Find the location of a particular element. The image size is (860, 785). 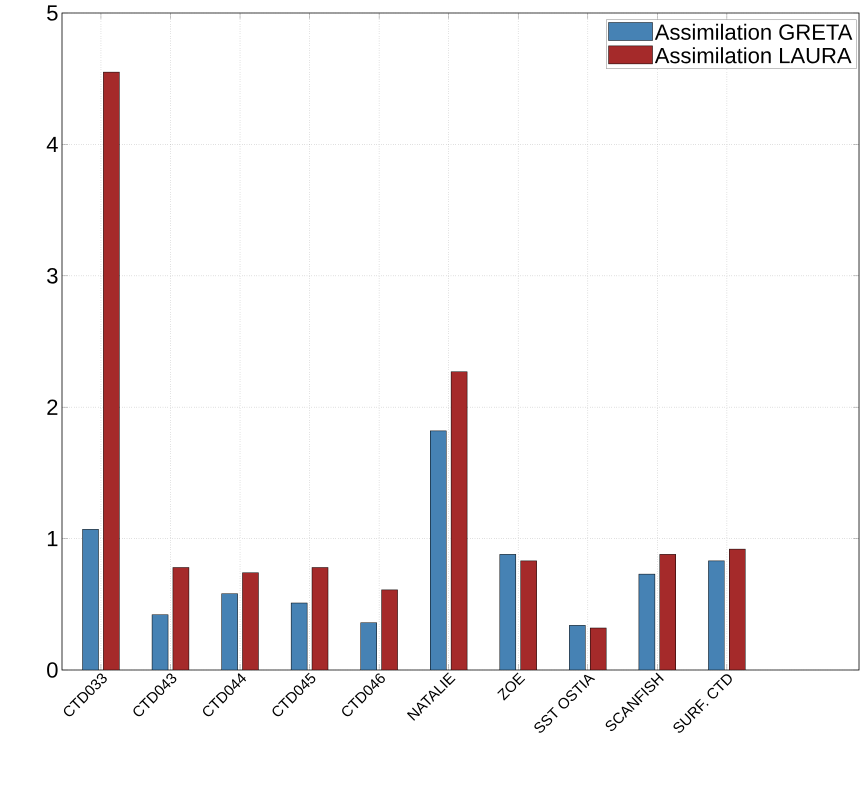

legend-label: Assimilation GRETA is located at coordinates (753, 32).